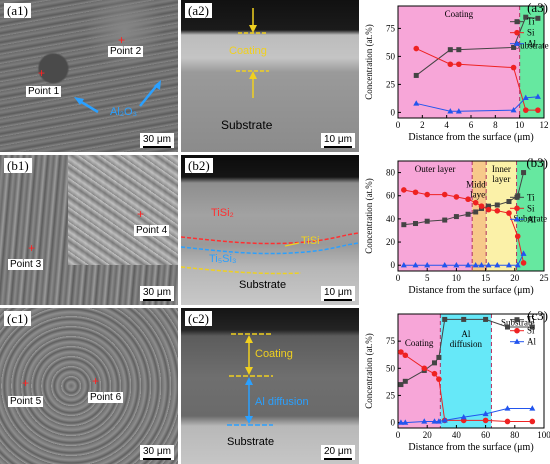 Image resolution: width=550 pixels, height=464 pixels. What do you see at coordinates (391, 395) in the screenshot?
I see `y-tick-label: 25` at bounding box center [391, 395].